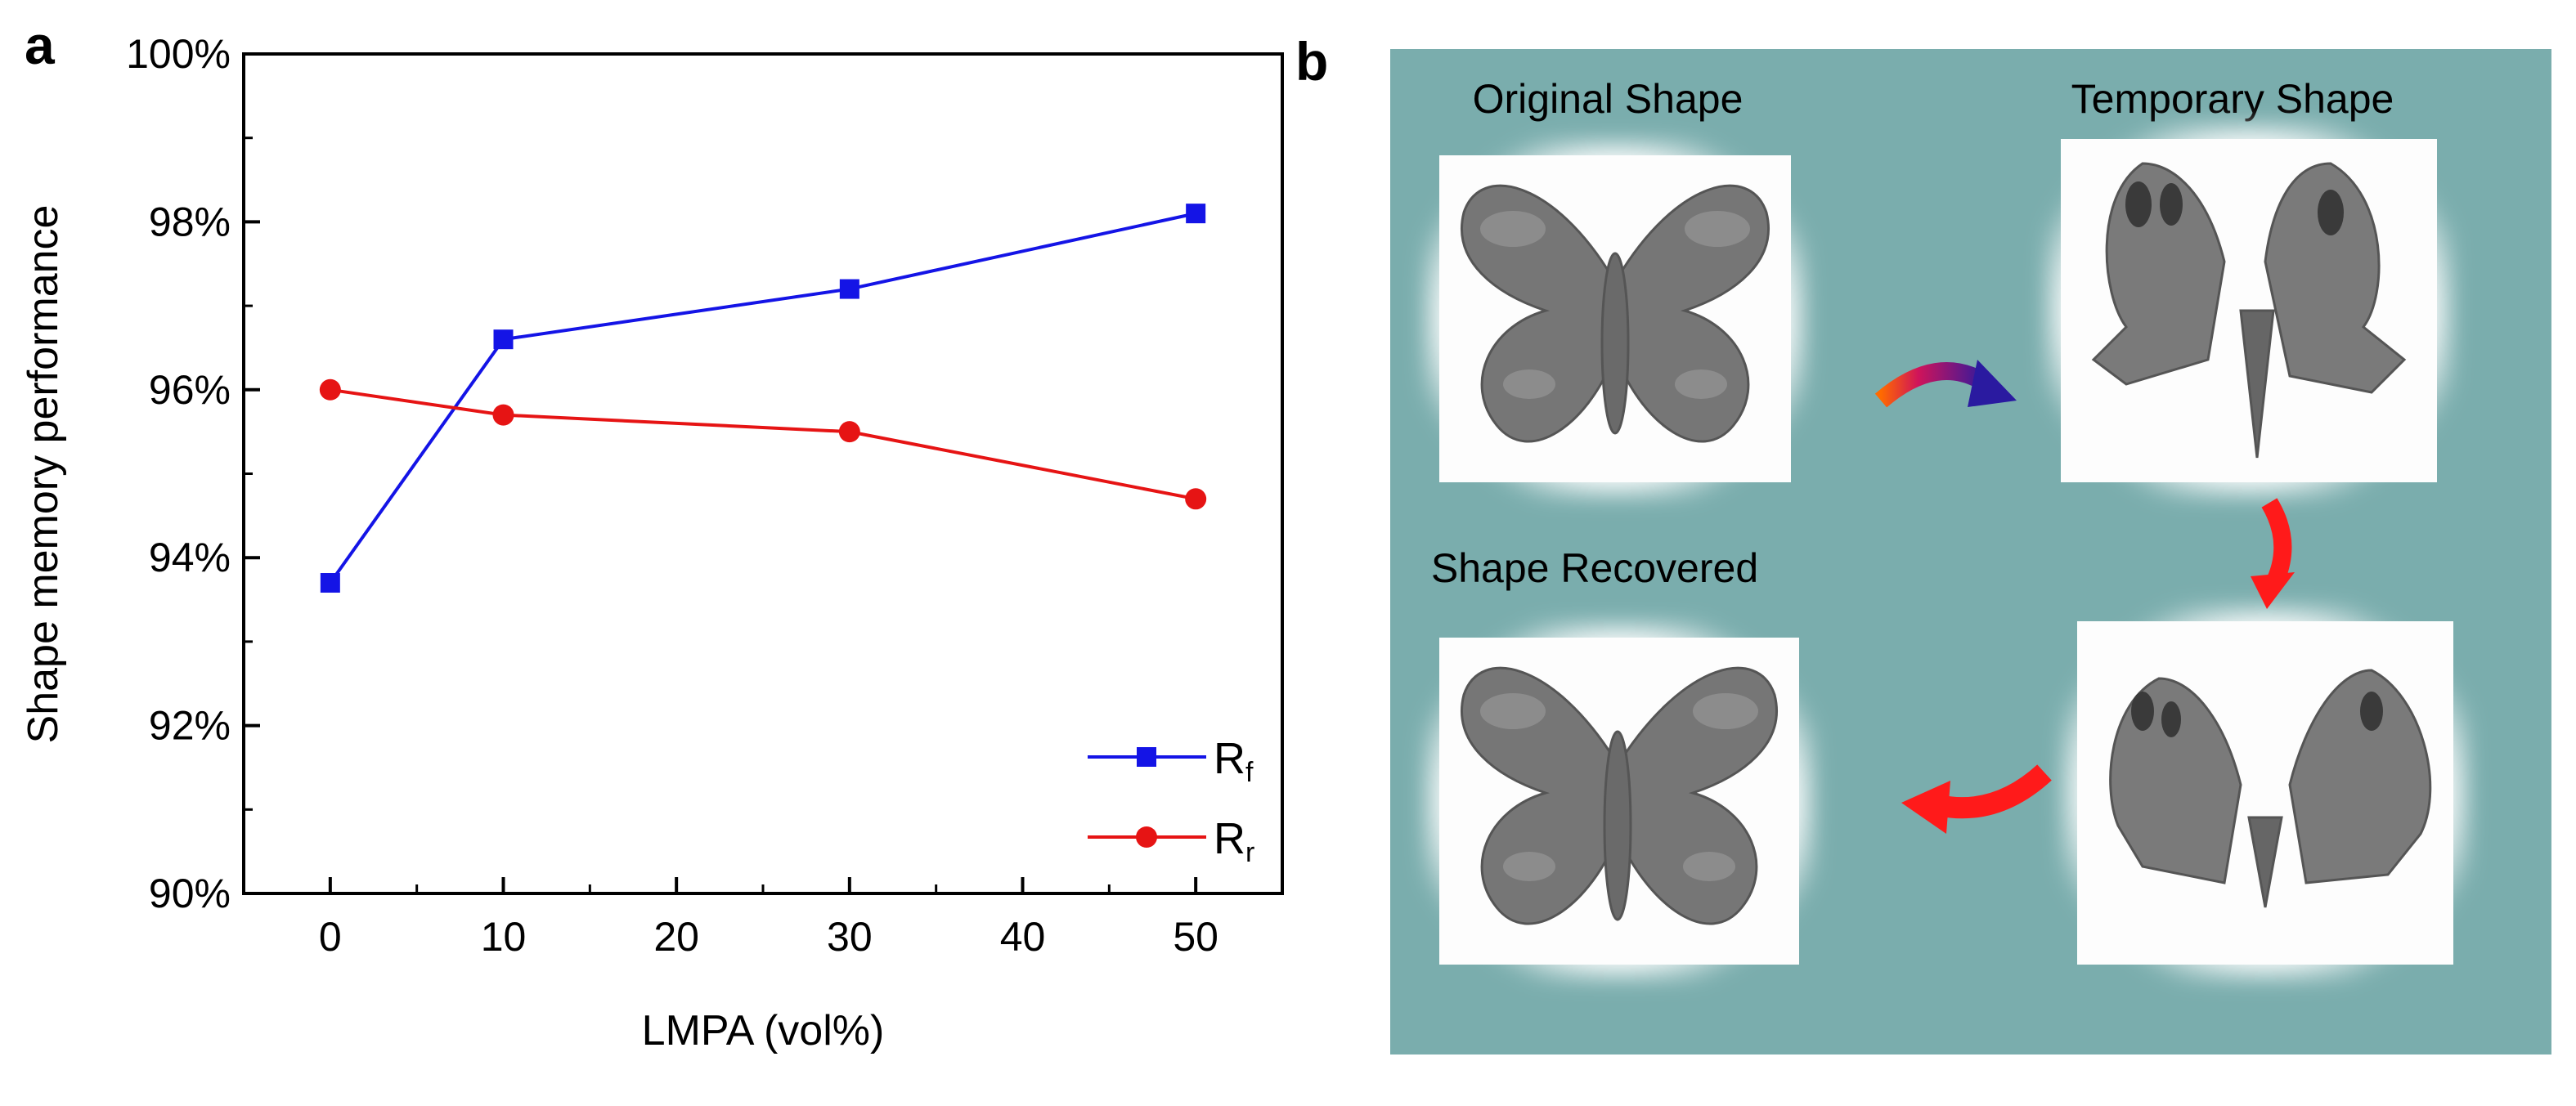 The height and width of the screenshot is (1106, 2576). I want to click on series-layer, so click(763, 398).